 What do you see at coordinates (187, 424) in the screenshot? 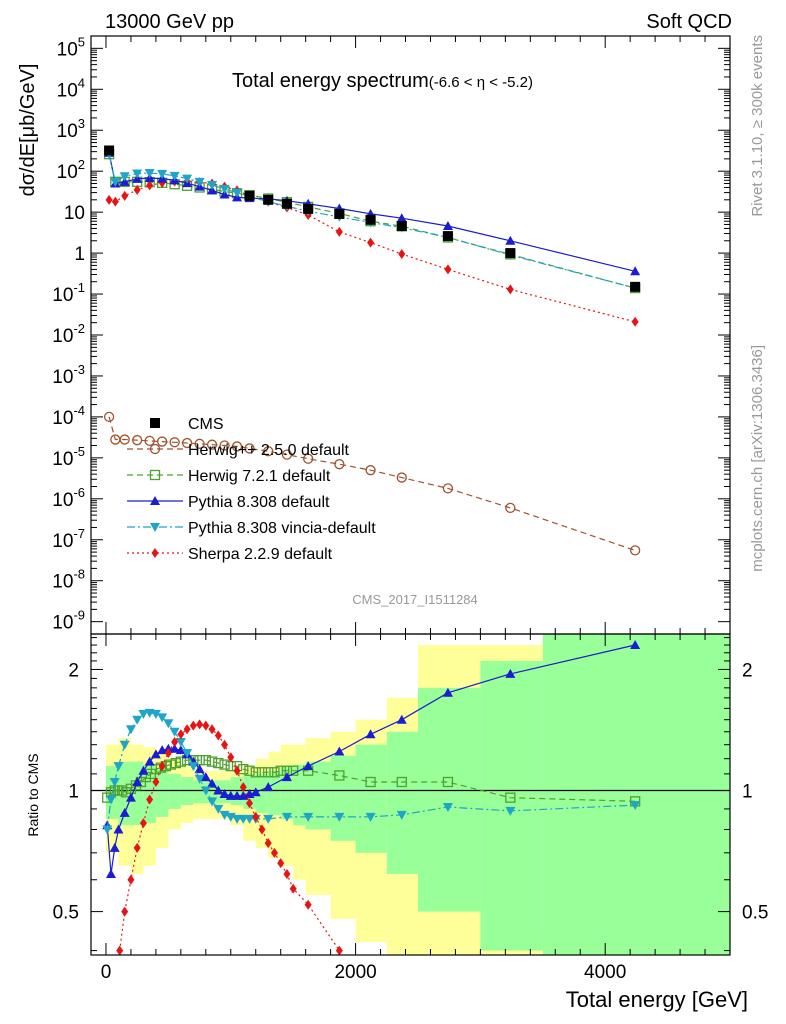
I see `legend-entry: CMS` at bounding box center [187, 424].